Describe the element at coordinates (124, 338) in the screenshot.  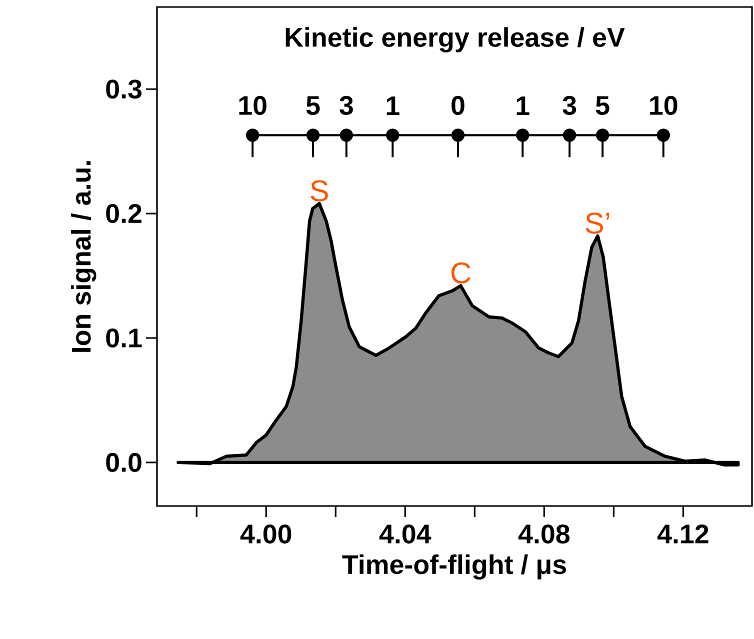
I see `y-tick-label: 0.1` at that location.